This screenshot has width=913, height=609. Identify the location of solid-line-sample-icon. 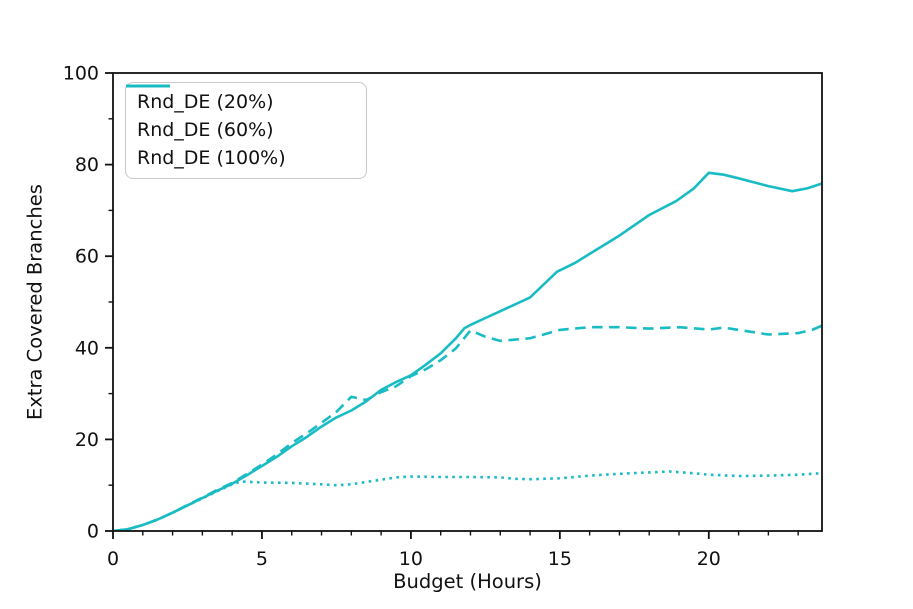
(148, 86).